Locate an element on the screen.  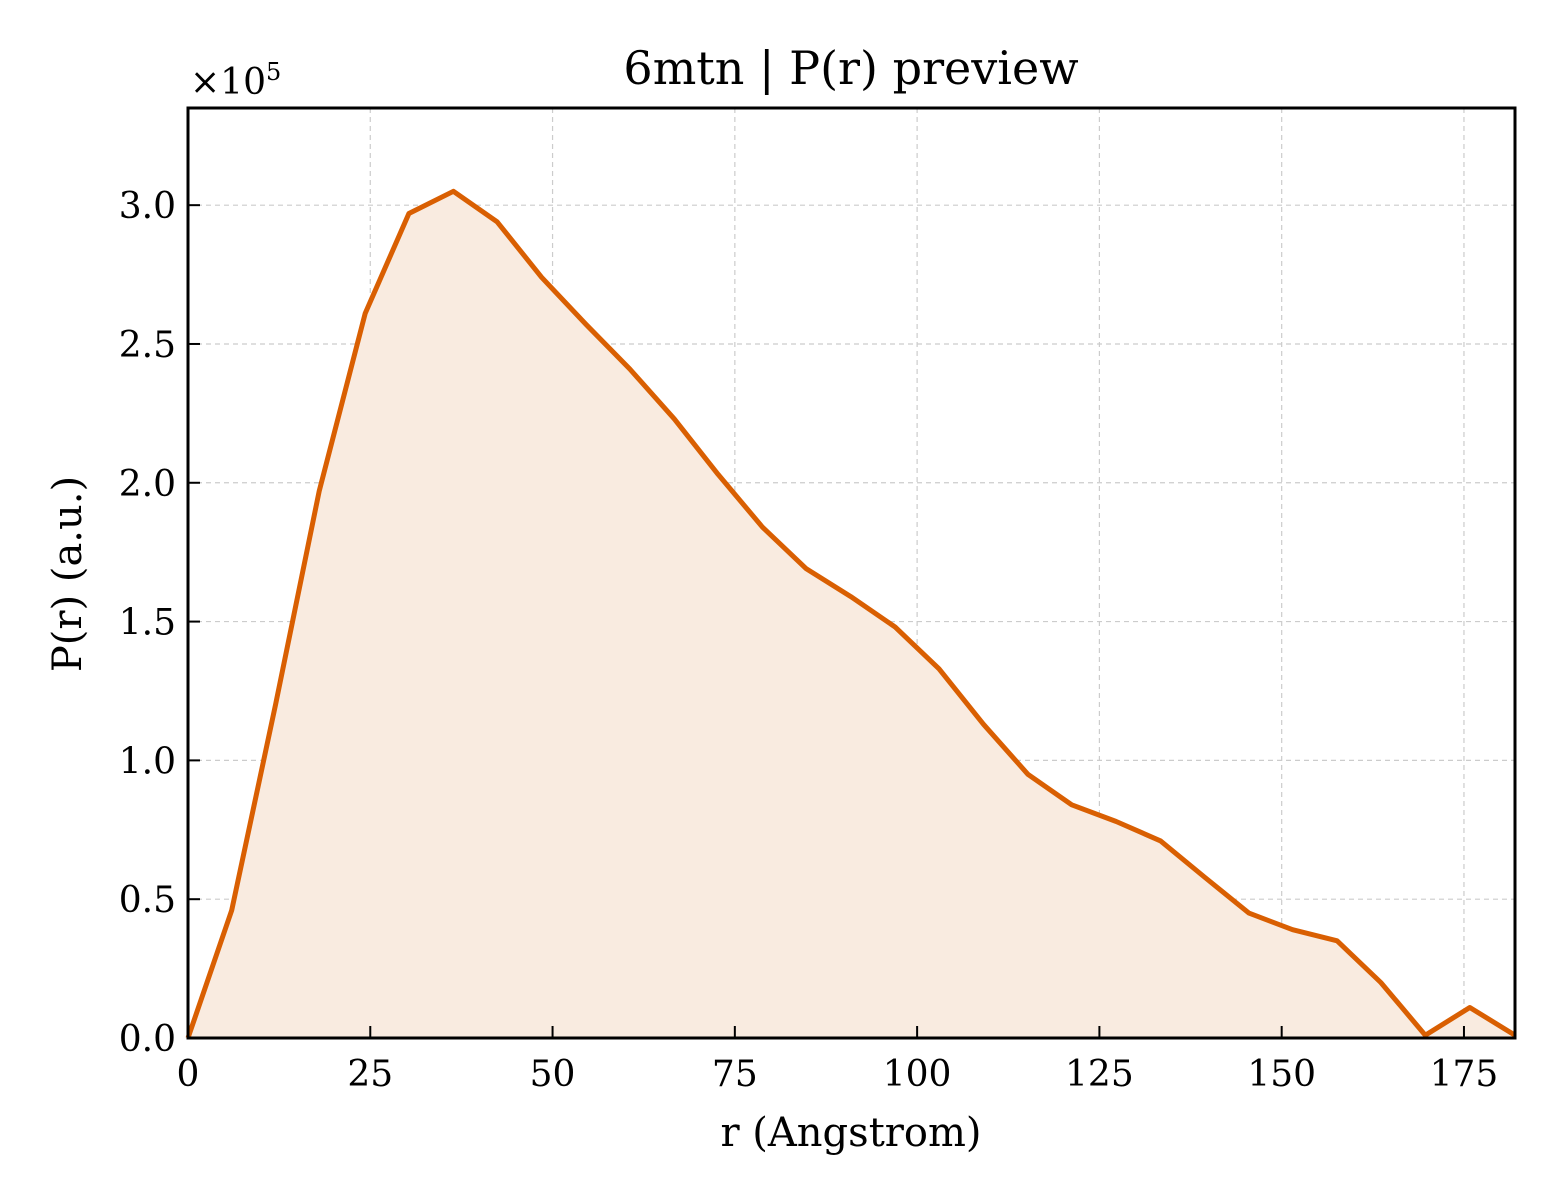
y-tick-label: 3.0 is located at coordinates (147, 206).